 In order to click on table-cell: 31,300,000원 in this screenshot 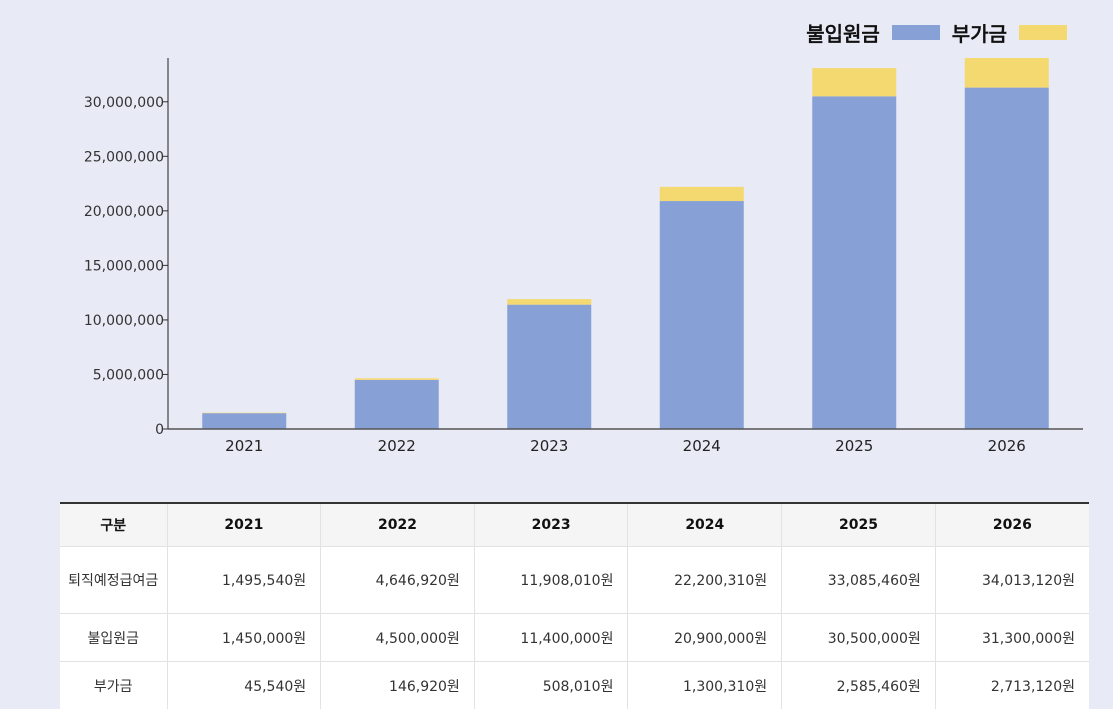, I will do `click(1012, 638)`.